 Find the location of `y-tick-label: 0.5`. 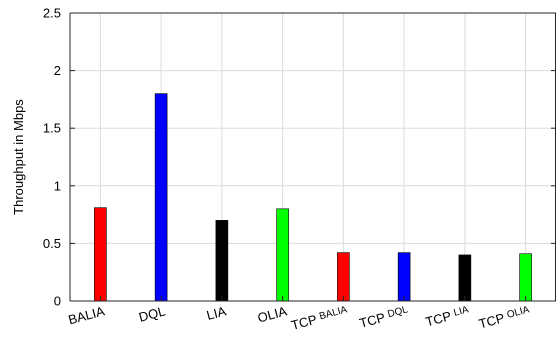

y-tick-label: 0.5 is located at coordinates (52, 243).